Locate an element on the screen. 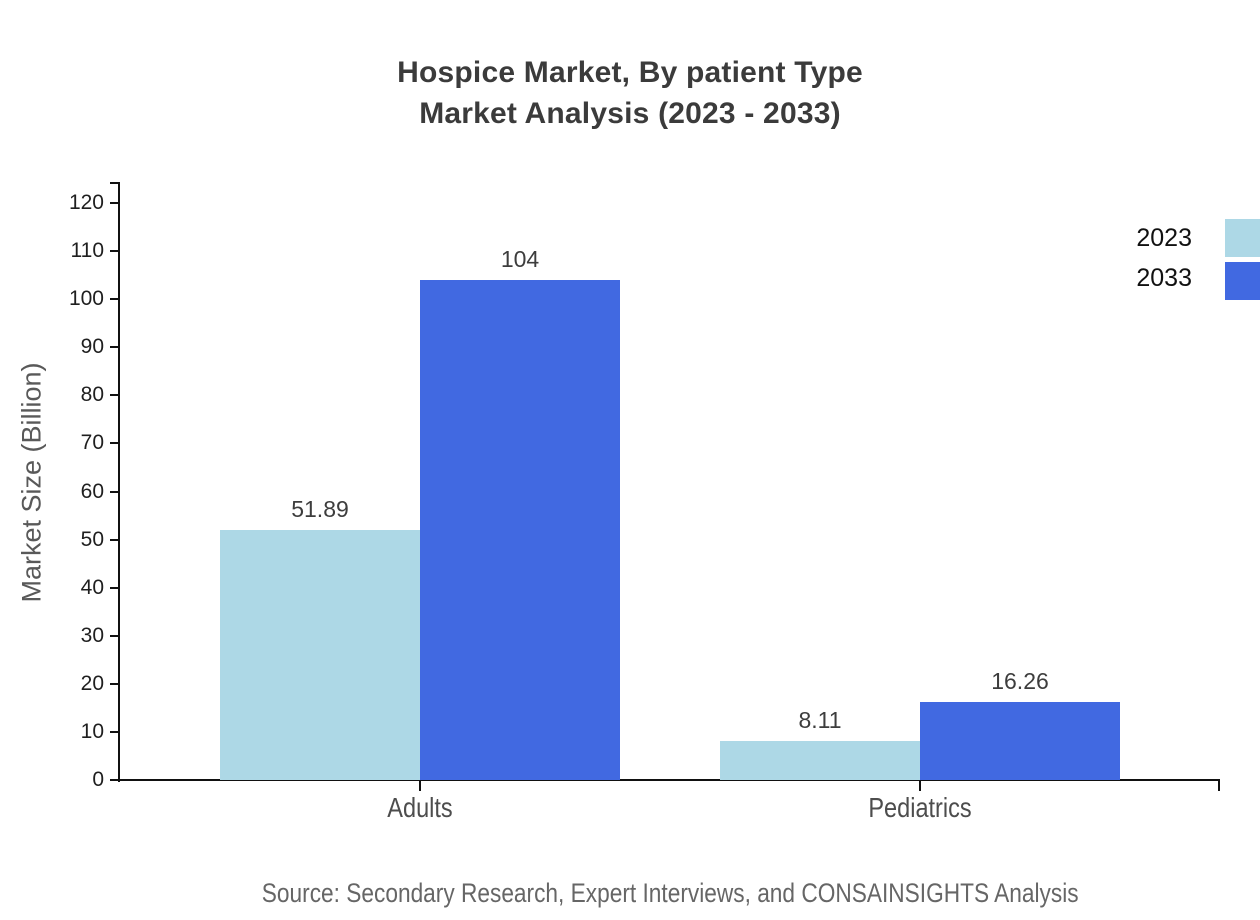 This screenshot has height=920, width=1260. bar-2023-adults is located at coordinates (320, 655).